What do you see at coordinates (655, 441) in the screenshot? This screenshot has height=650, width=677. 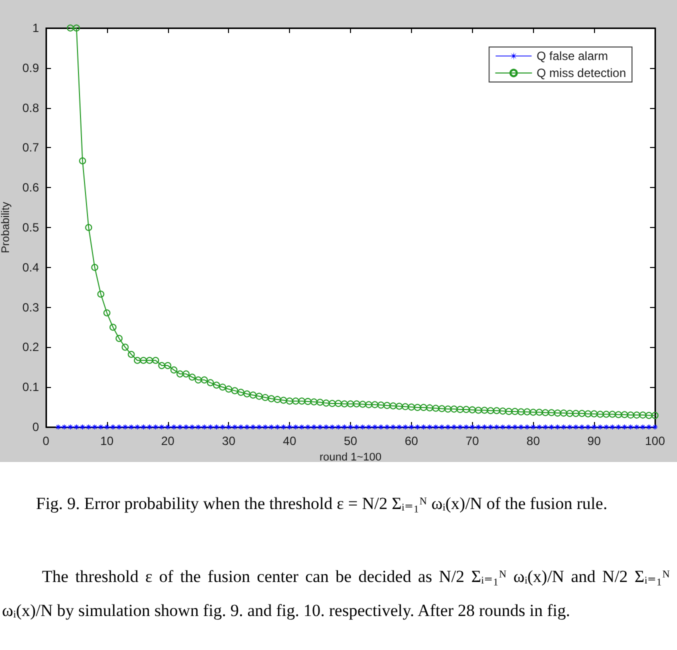 I see `x-tick-label: 100` at bounding box center [655, 441].